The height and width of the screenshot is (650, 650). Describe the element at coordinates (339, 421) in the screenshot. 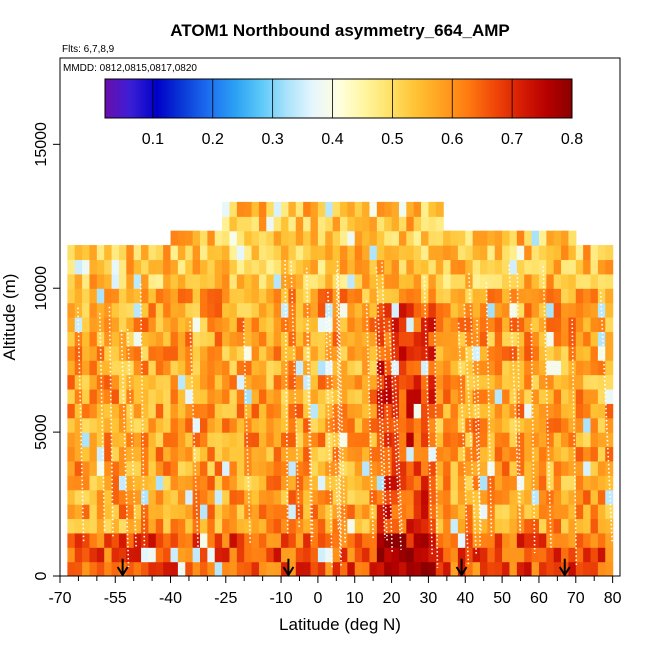

I see `flight-track` at that location.